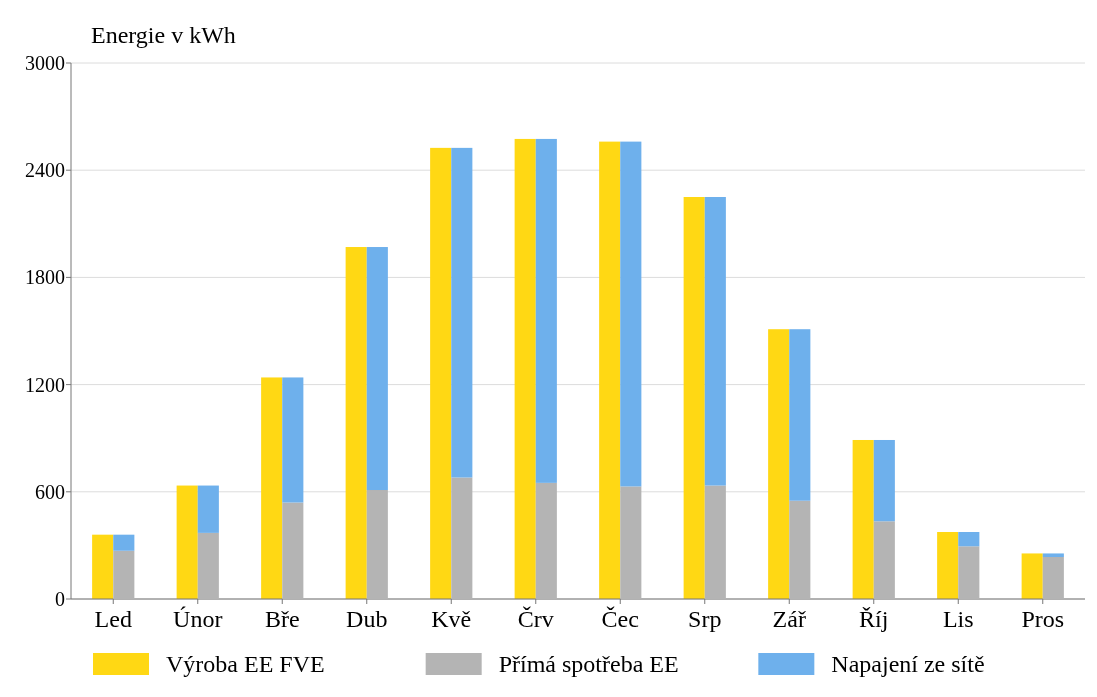  I want to click on x-tick-label: Led, so click(113, 619).